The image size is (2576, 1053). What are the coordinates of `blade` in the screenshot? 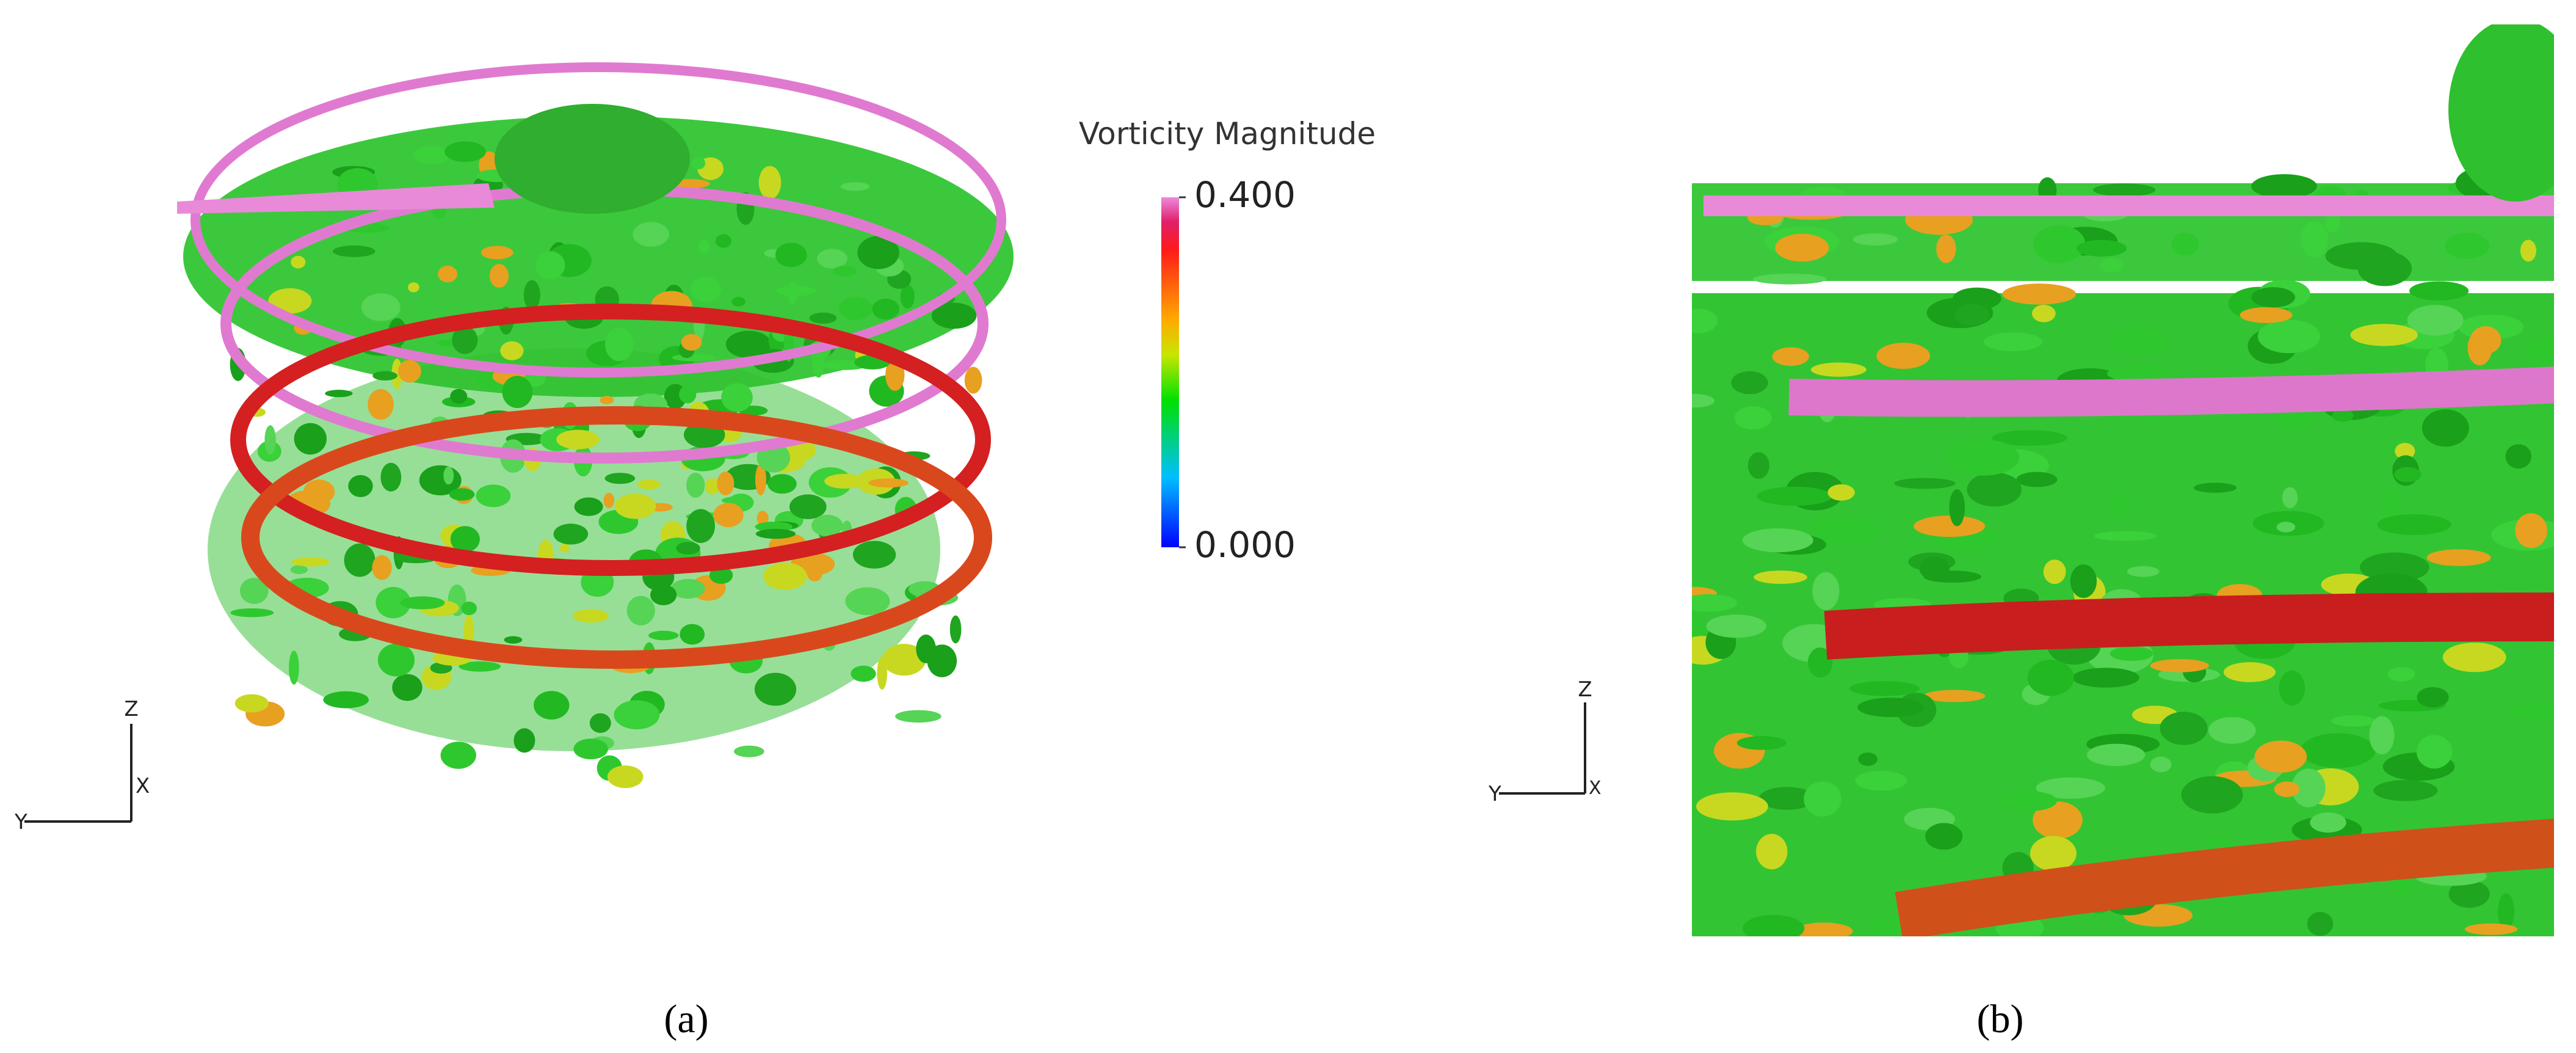 It's located at (2128, 205).